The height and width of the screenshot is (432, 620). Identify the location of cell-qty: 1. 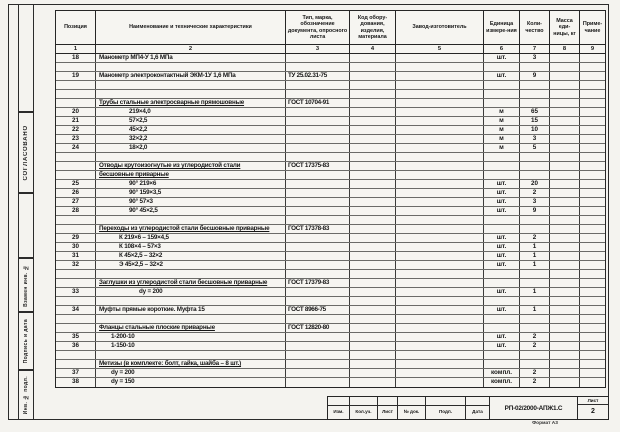
(535, 265).